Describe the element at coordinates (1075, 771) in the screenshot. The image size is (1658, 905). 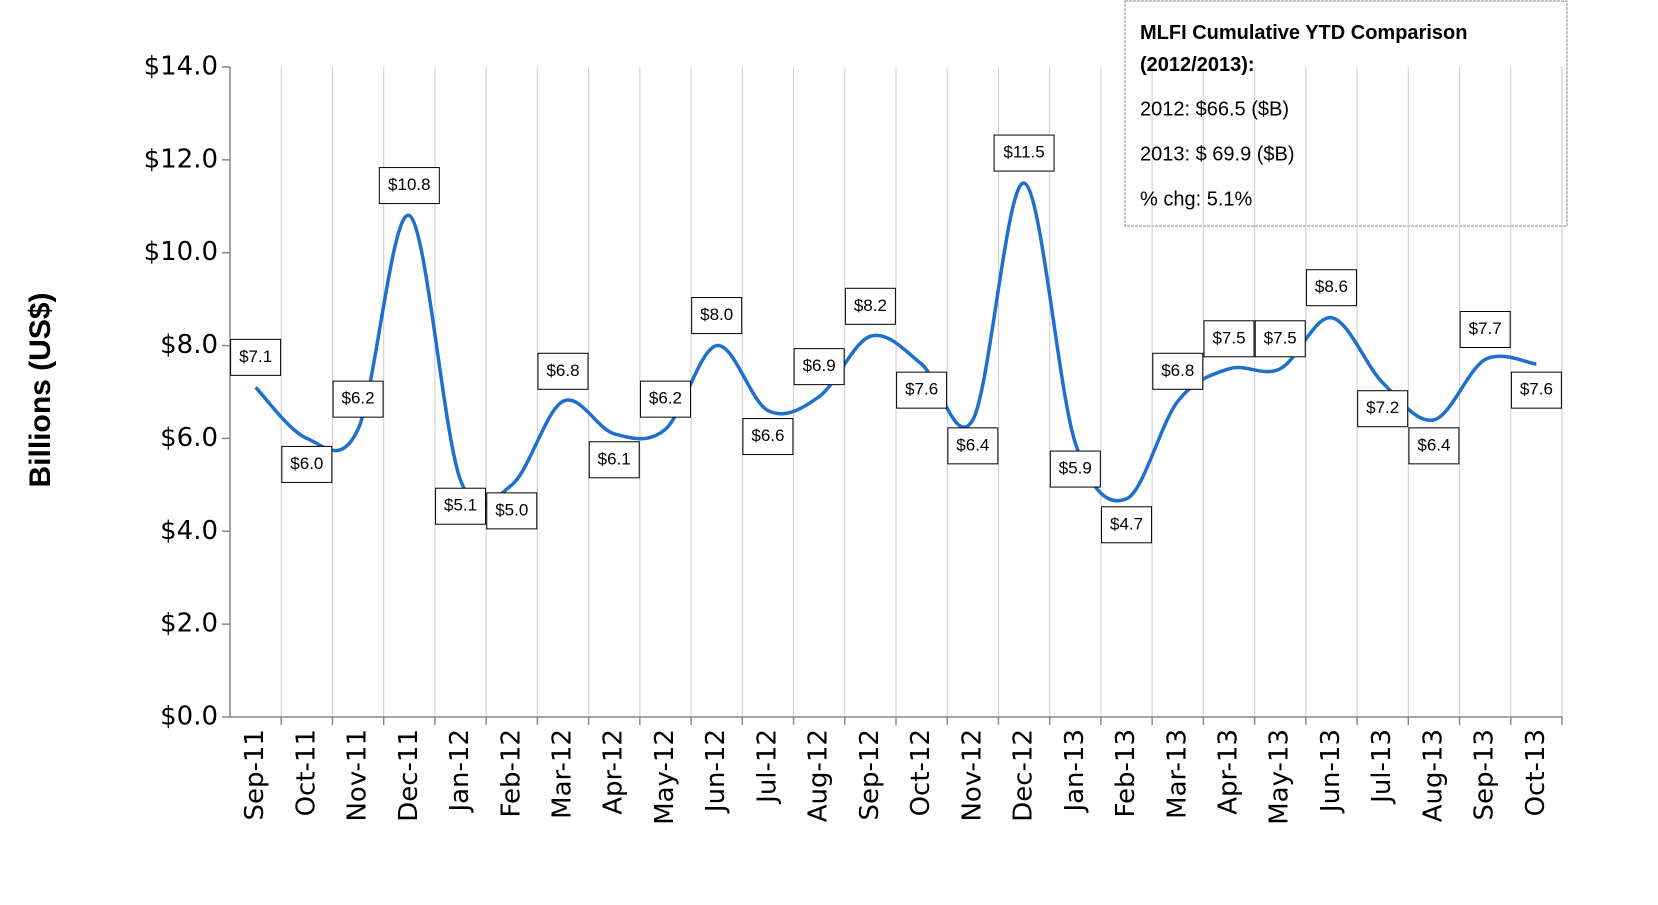
I see `x-tick-label: Jan-13` at that location.